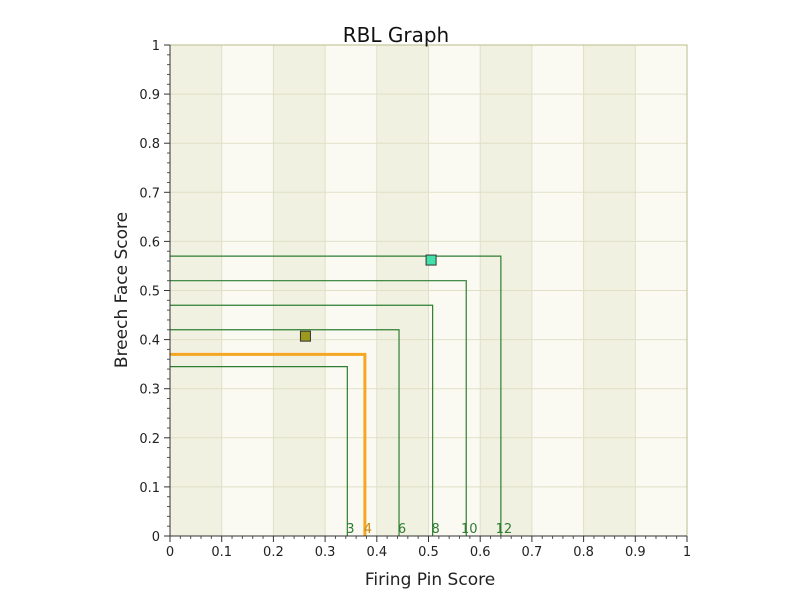  What do you see at coordinates (480, 552) in the screenshot?
I see `x-tick-label: 0.6` at bounding box center [480, 552].